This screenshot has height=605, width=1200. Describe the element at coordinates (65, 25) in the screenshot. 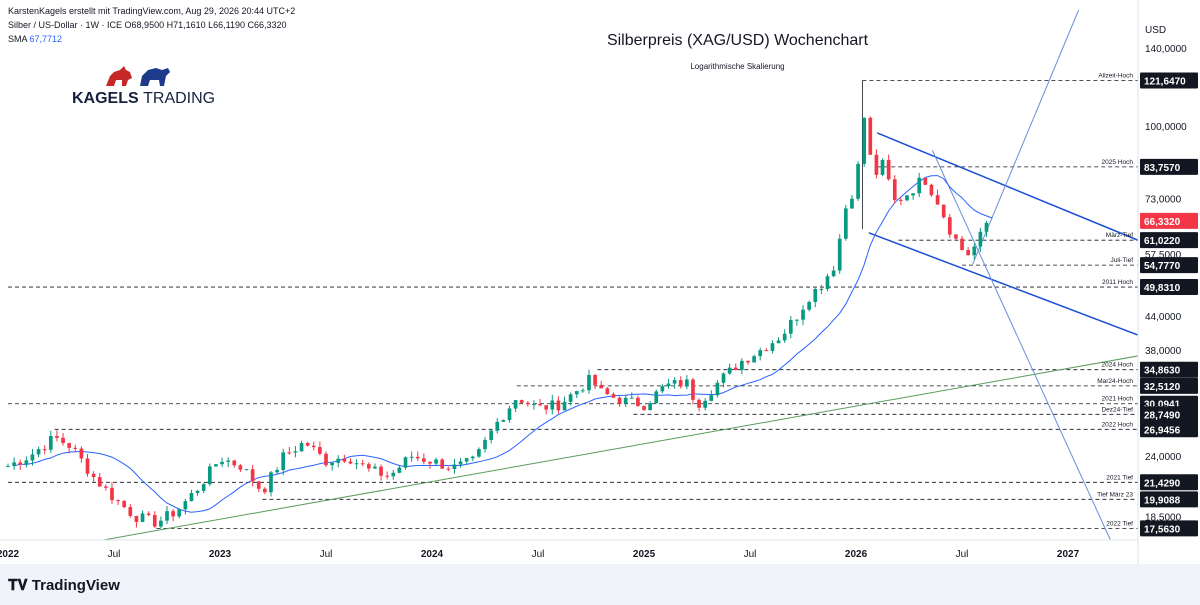

I see `symbol-label: Silber / US-Dollar · 1W · ICE` at that location.